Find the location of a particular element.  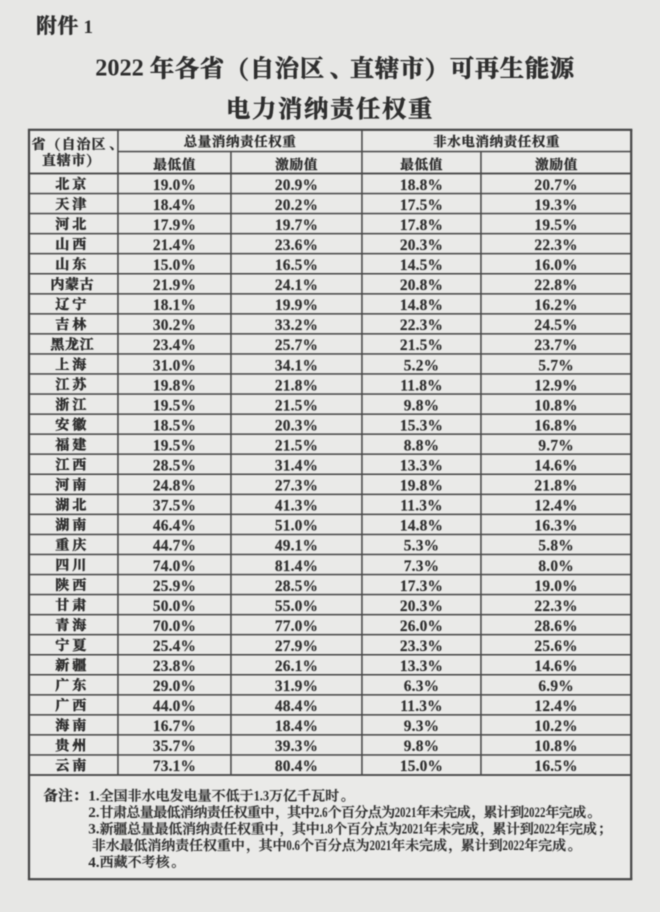

svg-text: 5.8% is located at coordinates (555, 546).